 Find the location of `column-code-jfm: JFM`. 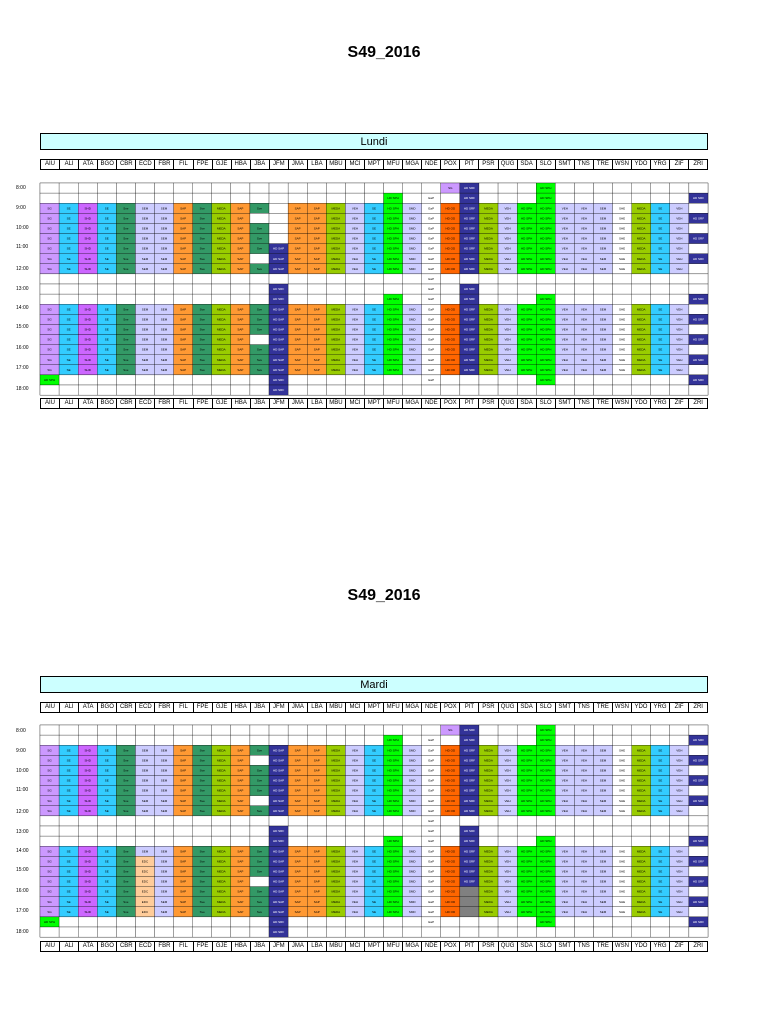

column-code-jfm: JFM is located at coordinates (278, 403).